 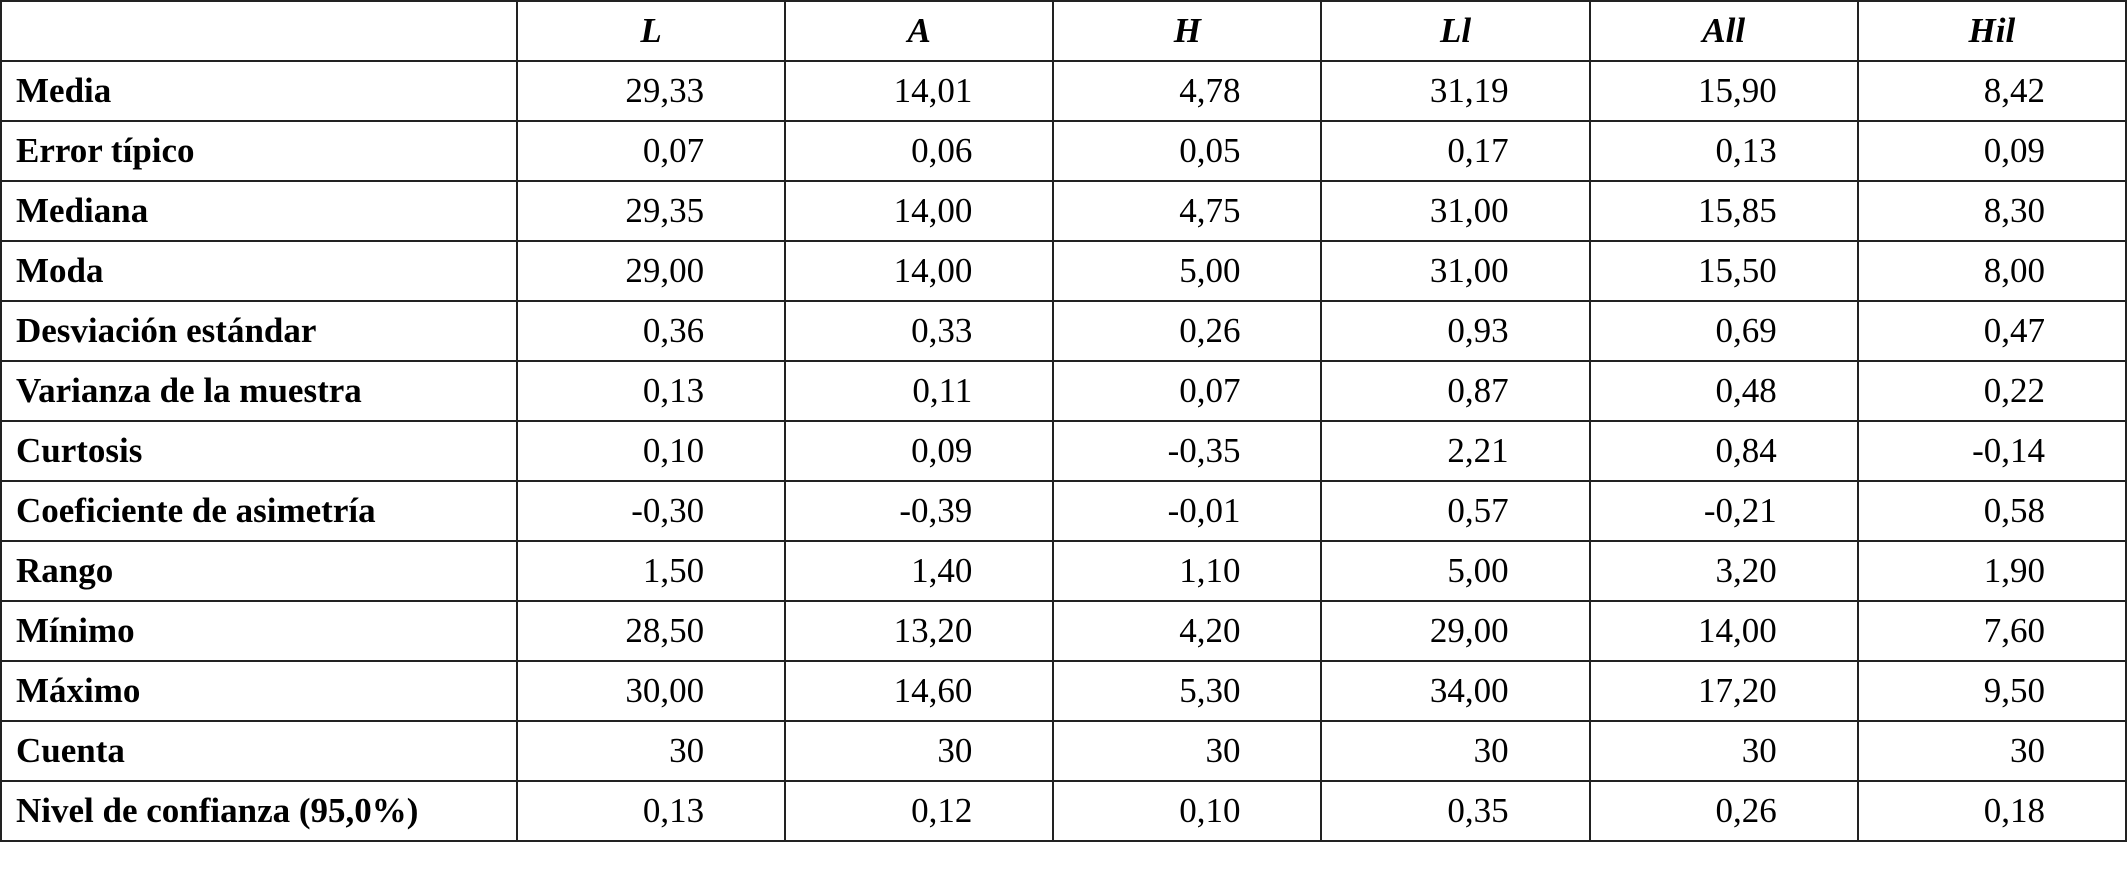 What do you see at coordinates (919, 151) in the screenshot?
I see `value-cell: 0,06` at bounding box center [919, 151].